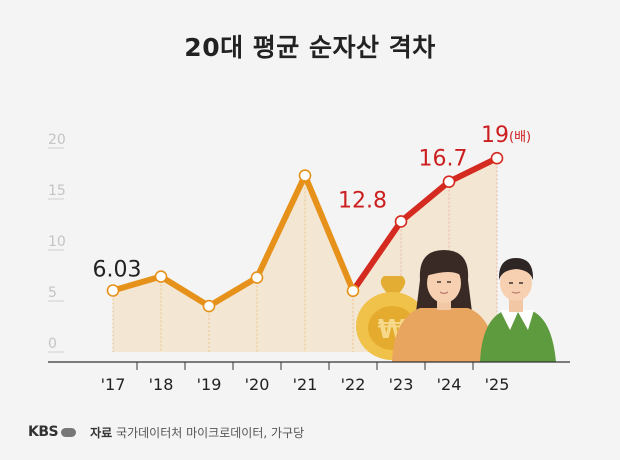 This screenshot has height=460, width=620. I want to click on x-tick-label: '22, so click(353, 384).